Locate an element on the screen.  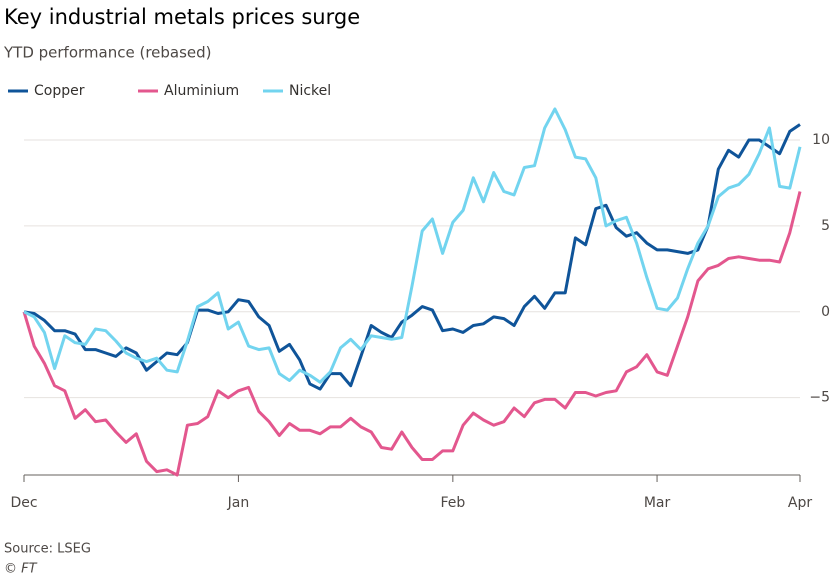
source: Source: LSEG is located at coordinates (47, 549).